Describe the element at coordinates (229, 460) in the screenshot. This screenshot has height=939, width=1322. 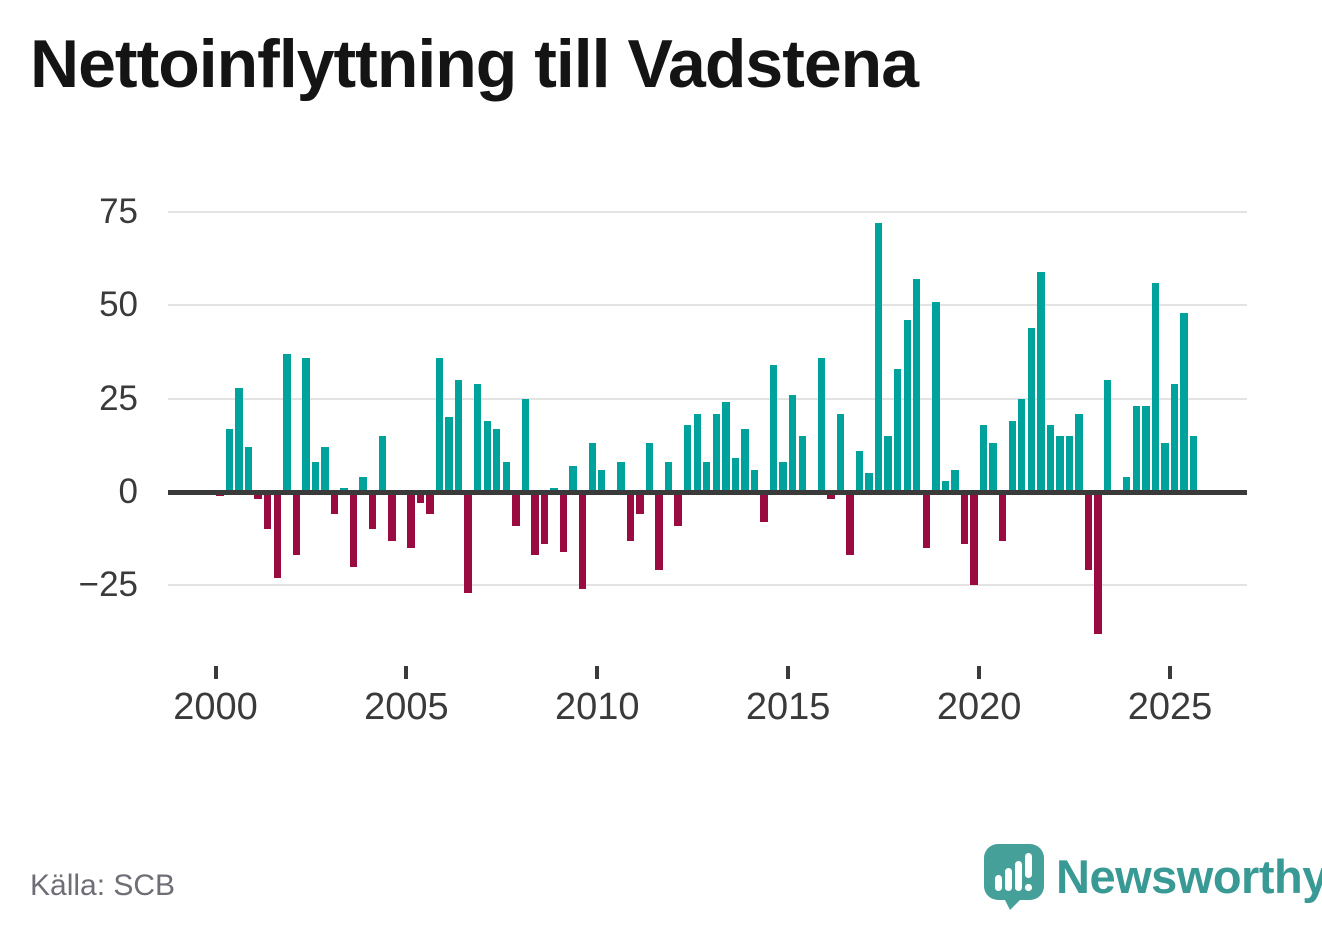
I see `bar-2000Q2` at that location.